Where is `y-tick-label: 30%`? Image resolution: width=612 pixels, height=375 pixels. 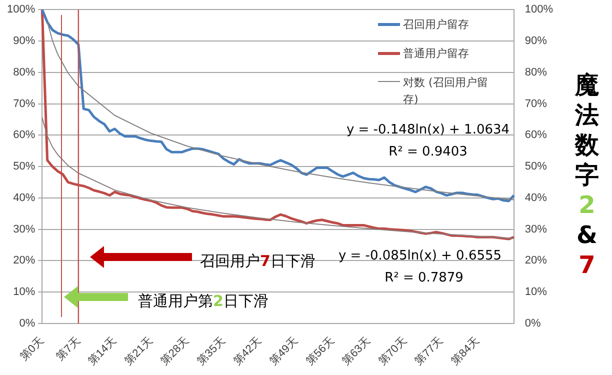
y-tick-label: 30% is located at coordinates (24, 229).